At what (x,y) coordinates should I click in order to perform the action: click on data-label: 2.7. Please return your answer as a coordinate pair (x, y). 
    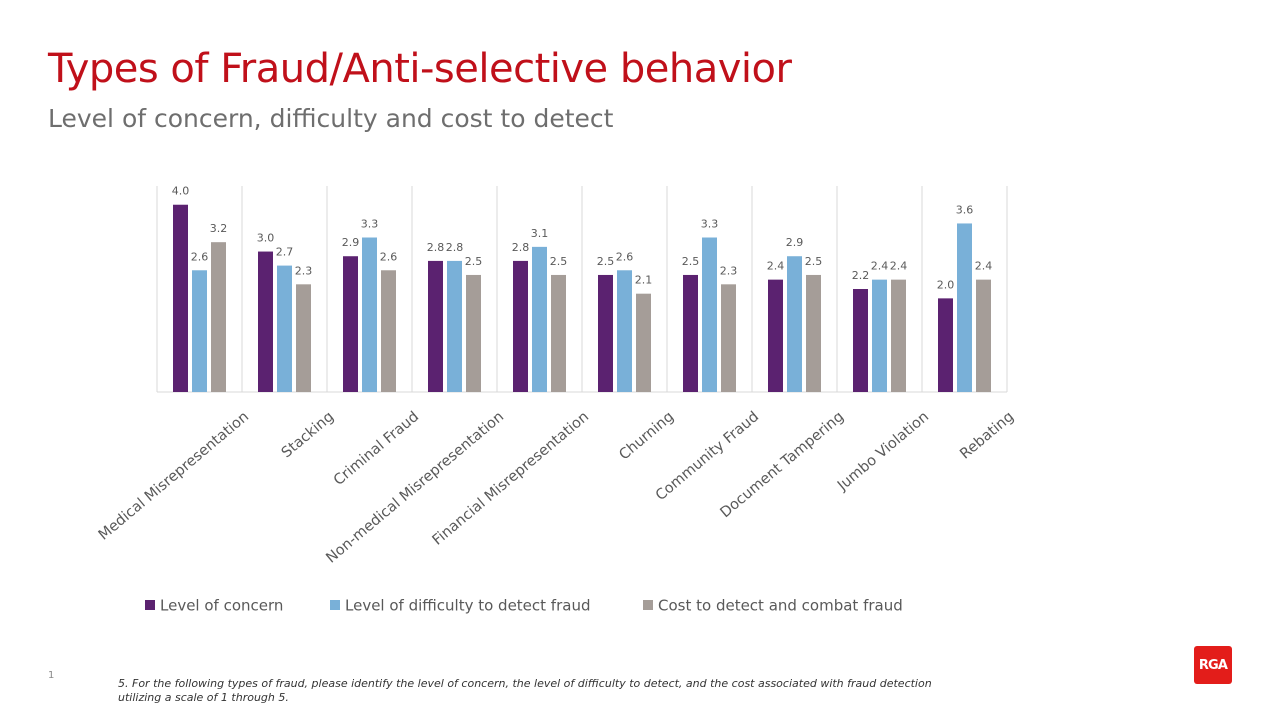
    Looking at the image, I should click on (285, 252).